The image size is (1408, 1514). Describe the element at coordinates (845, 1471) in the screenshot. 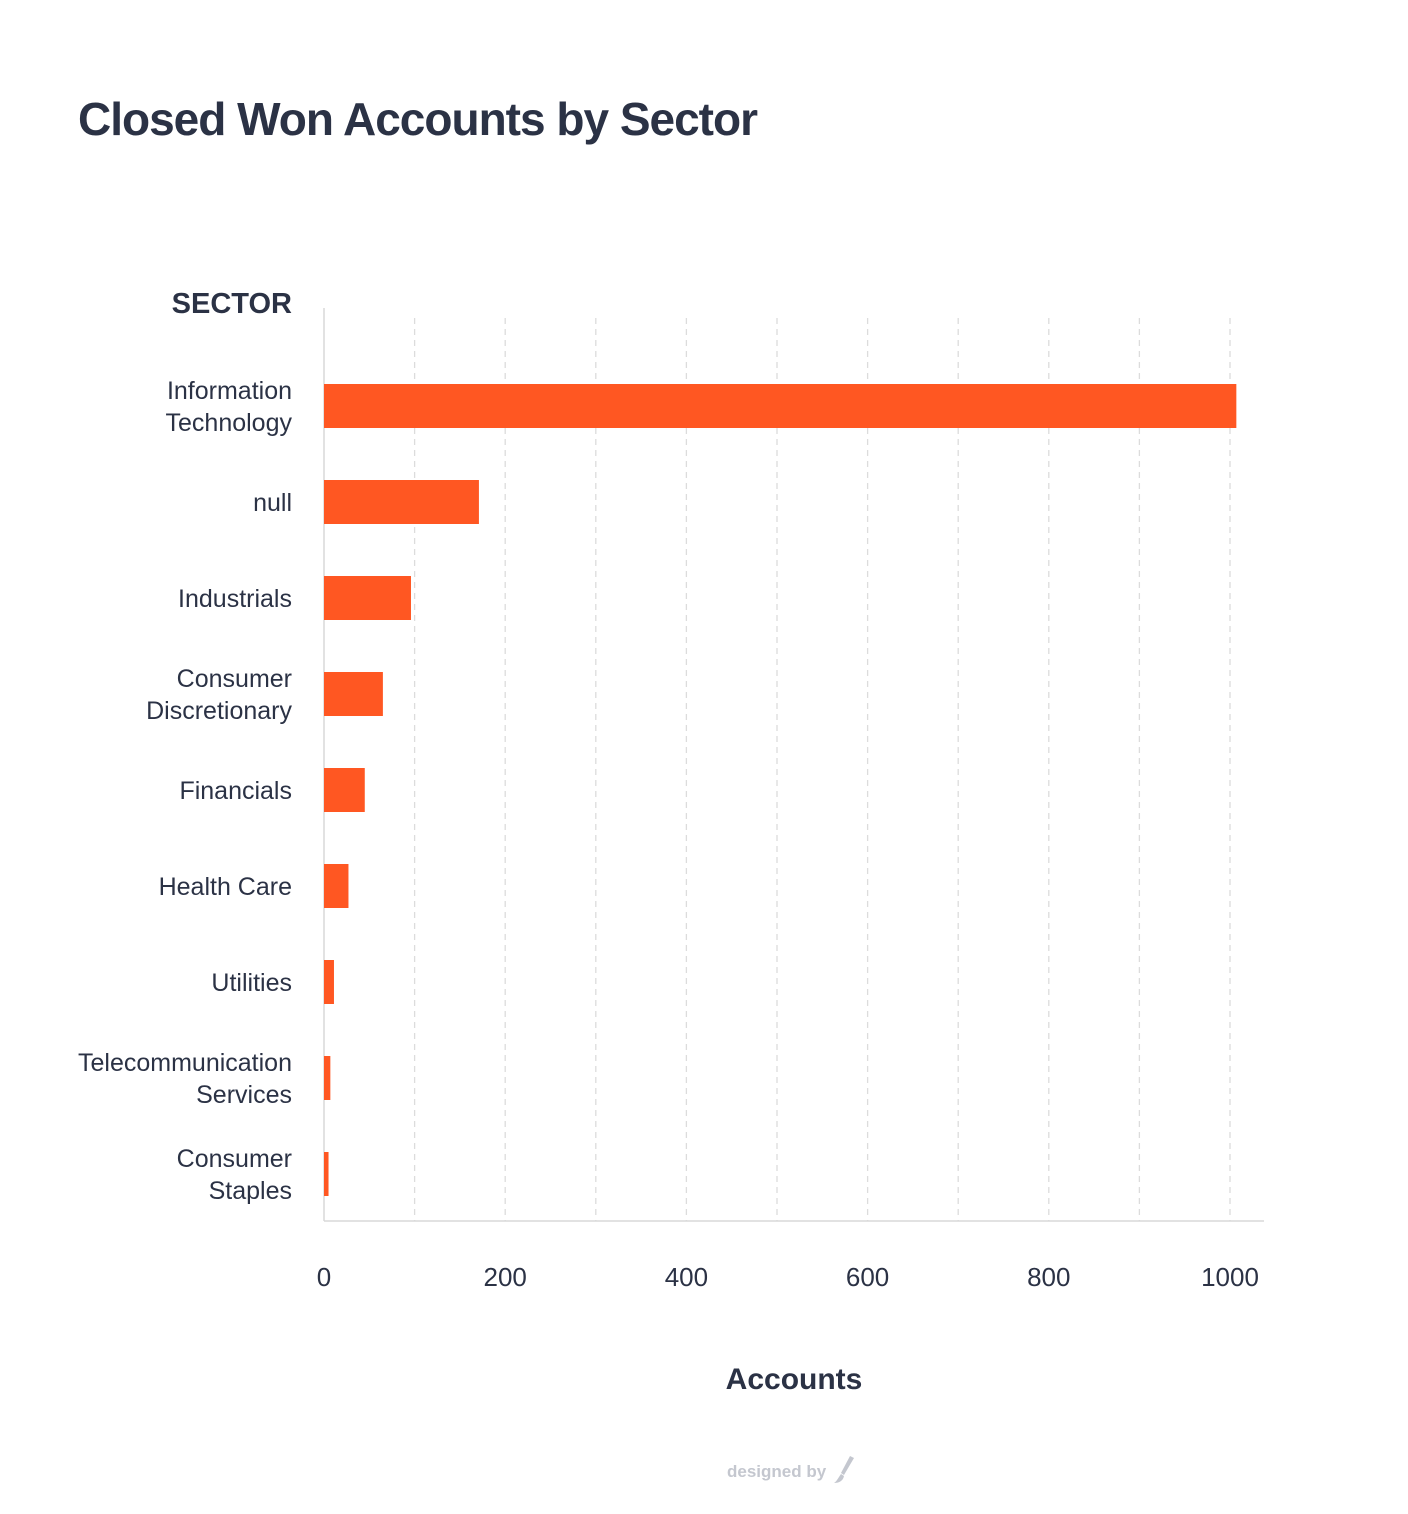

I see `brush-logo-icon` at that location.